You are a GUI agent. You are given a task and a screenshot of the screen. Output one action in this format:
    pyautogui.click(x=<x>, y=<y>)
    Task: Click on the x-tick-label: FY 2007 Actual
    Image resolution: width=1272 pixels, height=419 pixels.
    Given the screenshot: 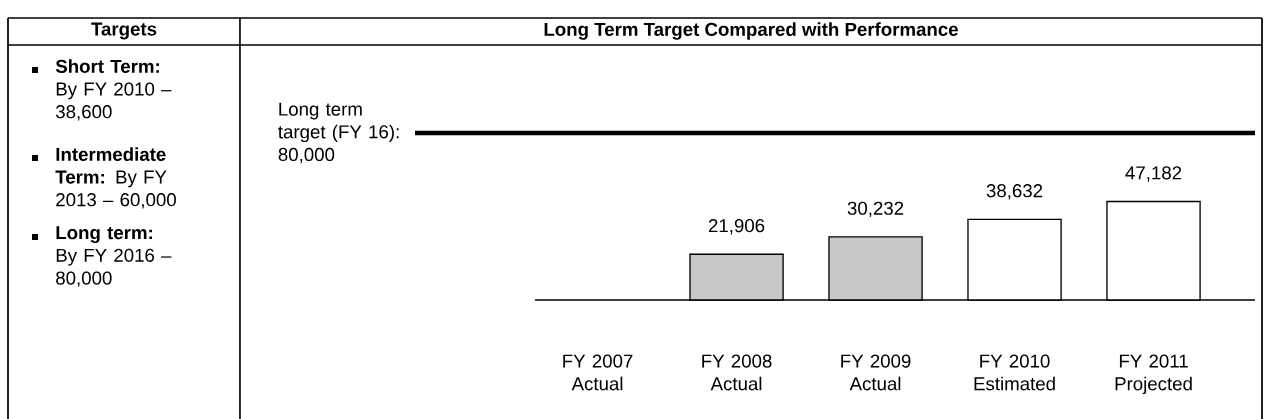 What is the action you would take?
    pyautogui.click(x=598, y=372)
    